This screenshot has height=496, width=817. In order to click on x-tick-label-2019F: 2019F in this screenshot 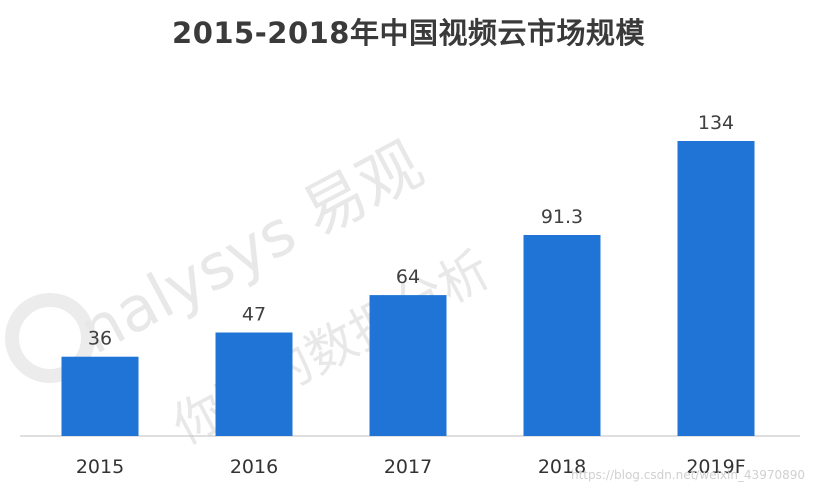, I will do `click(715, 467)`.